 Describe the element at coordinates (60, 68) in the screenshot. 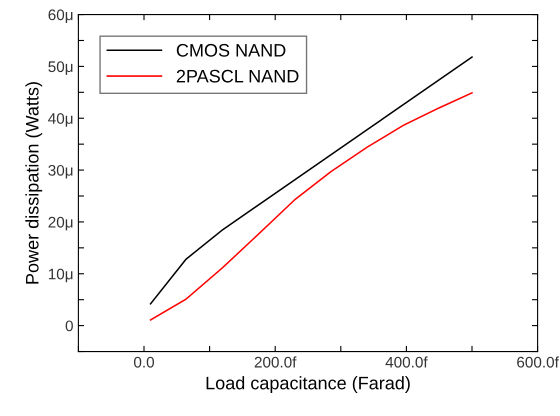

I see `y-tick-label: 50μ` at that location.